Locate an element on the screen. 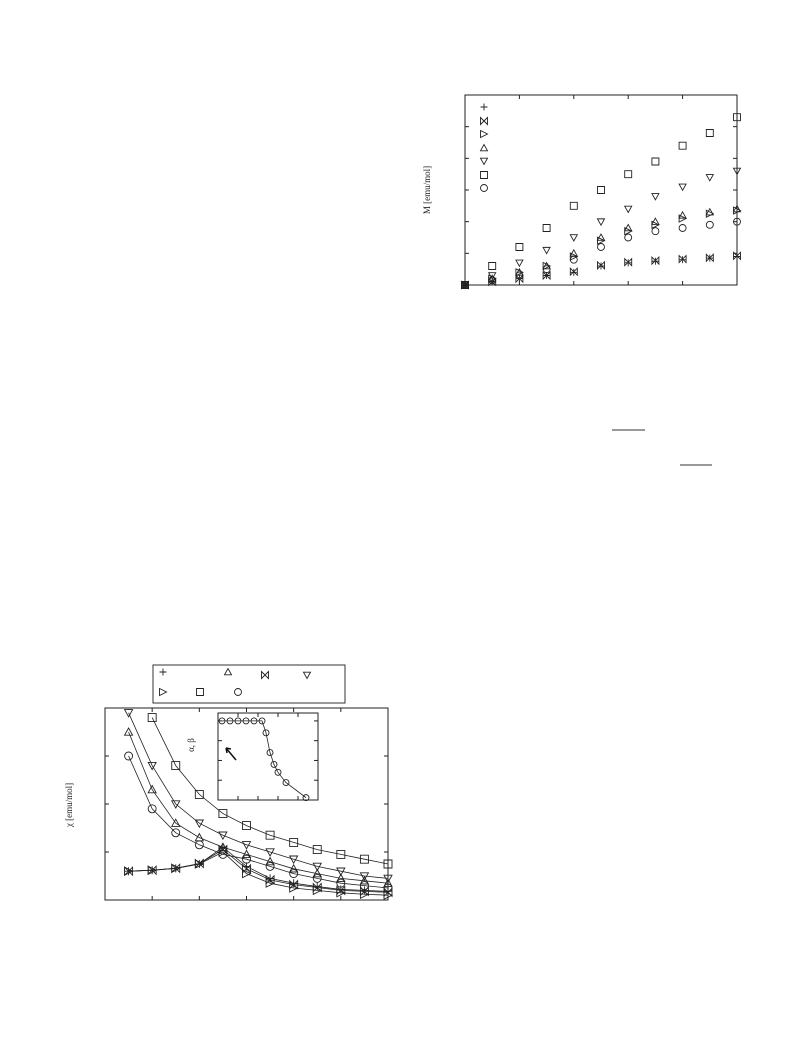  axis-label: M [emu/mol] is located at coordinates (427, 190).